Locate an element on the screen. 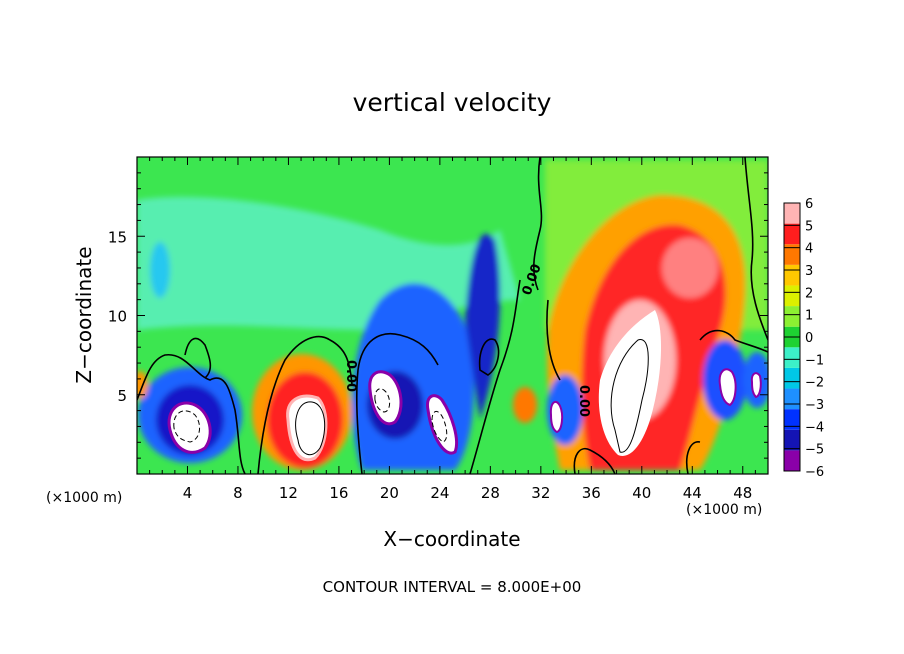  x-tick-label: 12 is located at coordinates (288, 493).